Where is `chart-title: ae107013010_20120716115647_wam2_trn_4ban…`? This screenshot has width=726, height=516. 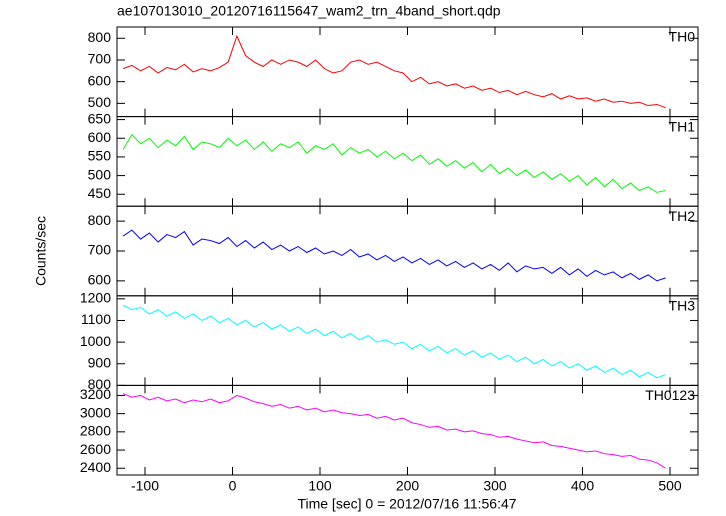
chart-title: ae107013010_20120716115647_wam2_trn_4ban… is located at coordinates (309, 11).